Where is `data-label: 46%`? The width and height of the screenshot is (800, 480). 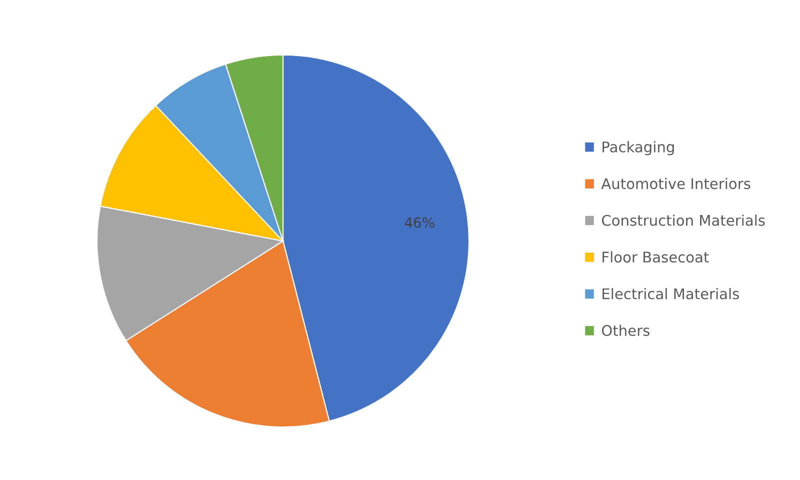 data-label: 46% is located at coordinates (419, 222).